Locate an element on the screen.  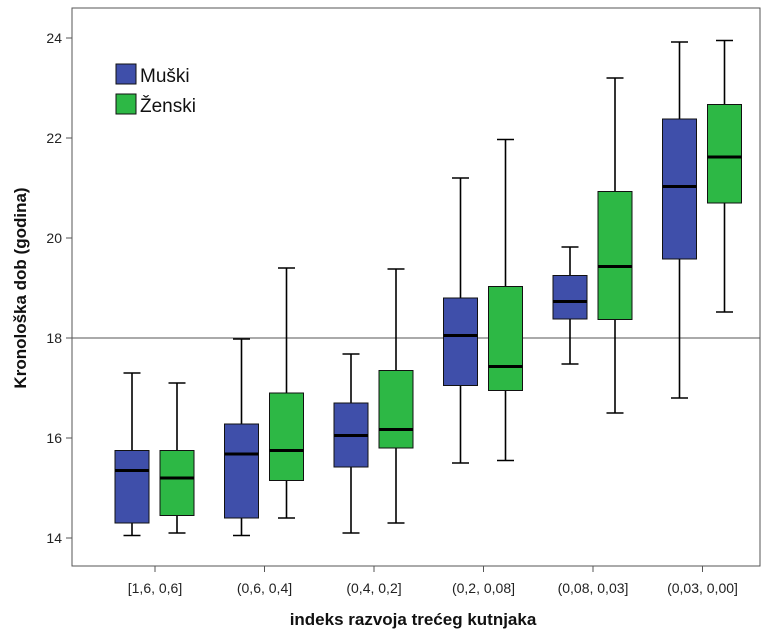
y-tick-label-16: 16 is located at coordinates (54, 438).